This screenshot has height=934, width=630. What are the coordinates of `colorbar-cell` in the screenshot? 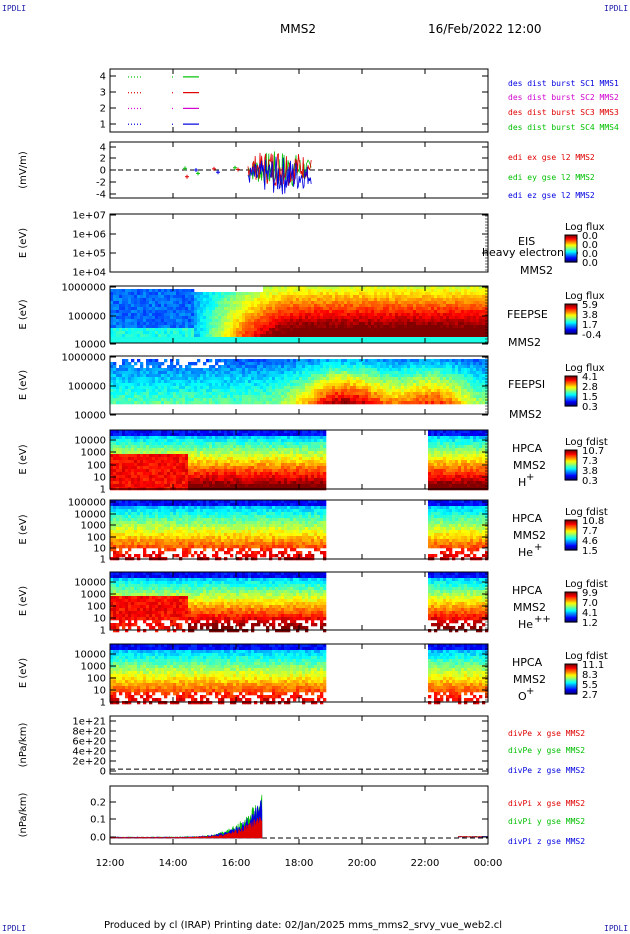 It's located at (571, 400).